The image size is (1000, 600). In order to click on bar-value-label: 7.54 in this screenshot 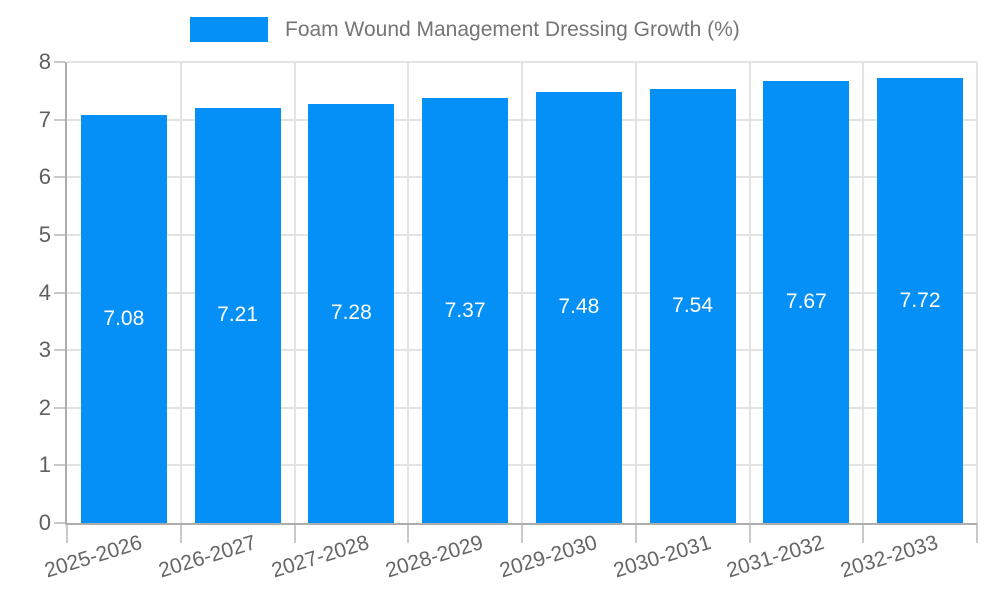, I will do `click(693, 305)`.